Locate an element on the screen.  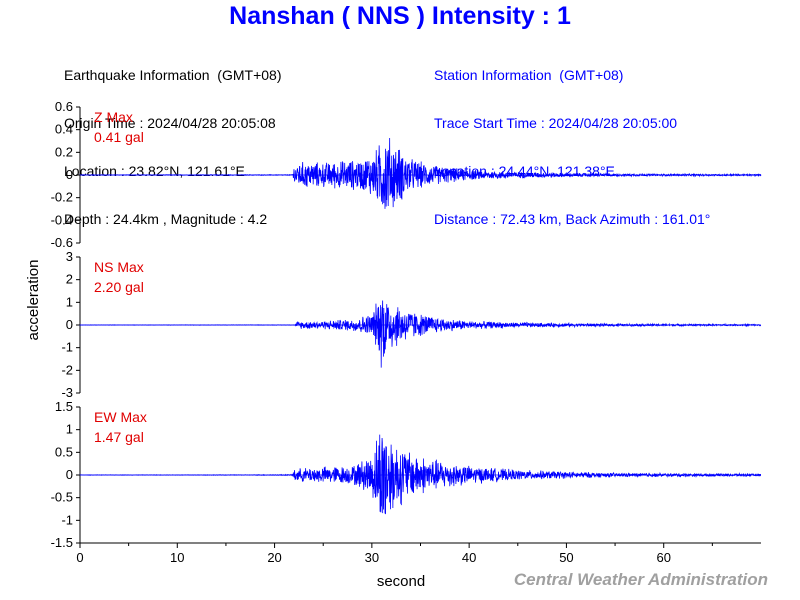
chart-title: Nanshan ( NNS ) Intensity : 1 is located at coordinates (400, 16).